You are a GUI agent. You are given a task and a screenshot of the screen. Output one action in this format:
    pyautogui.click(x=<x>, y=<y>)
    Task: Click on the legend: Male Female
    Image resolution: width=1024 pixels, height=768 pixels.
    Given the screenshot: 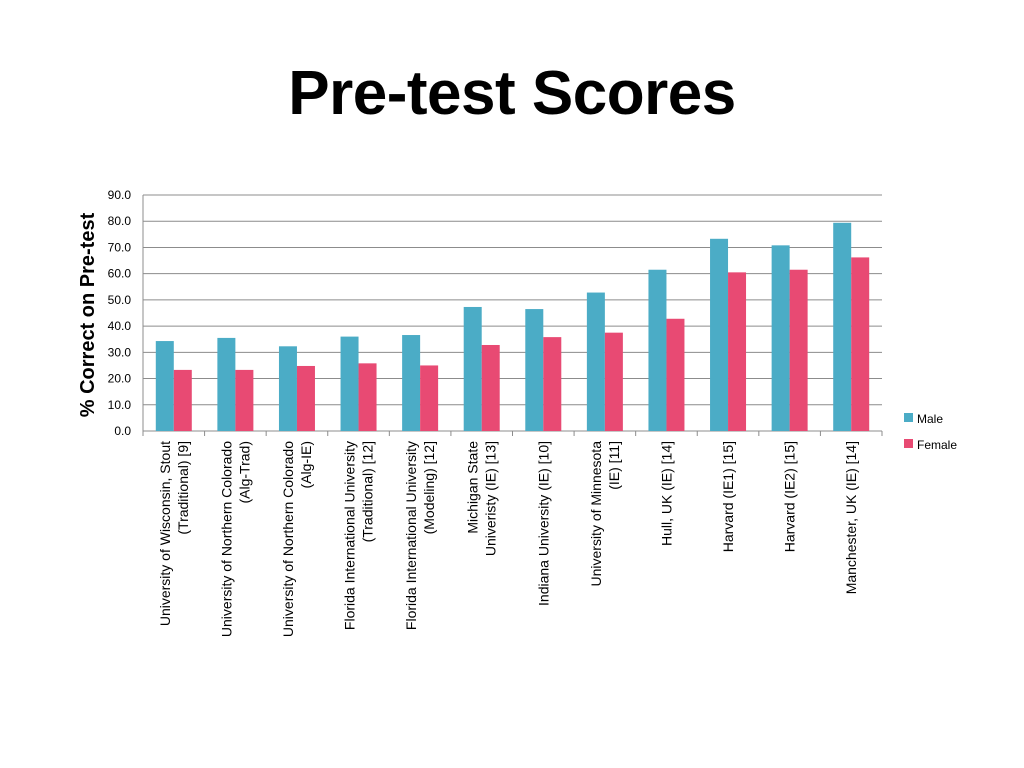 What is the action you would take?
    pyautogui.click(x=930, y=432)
    